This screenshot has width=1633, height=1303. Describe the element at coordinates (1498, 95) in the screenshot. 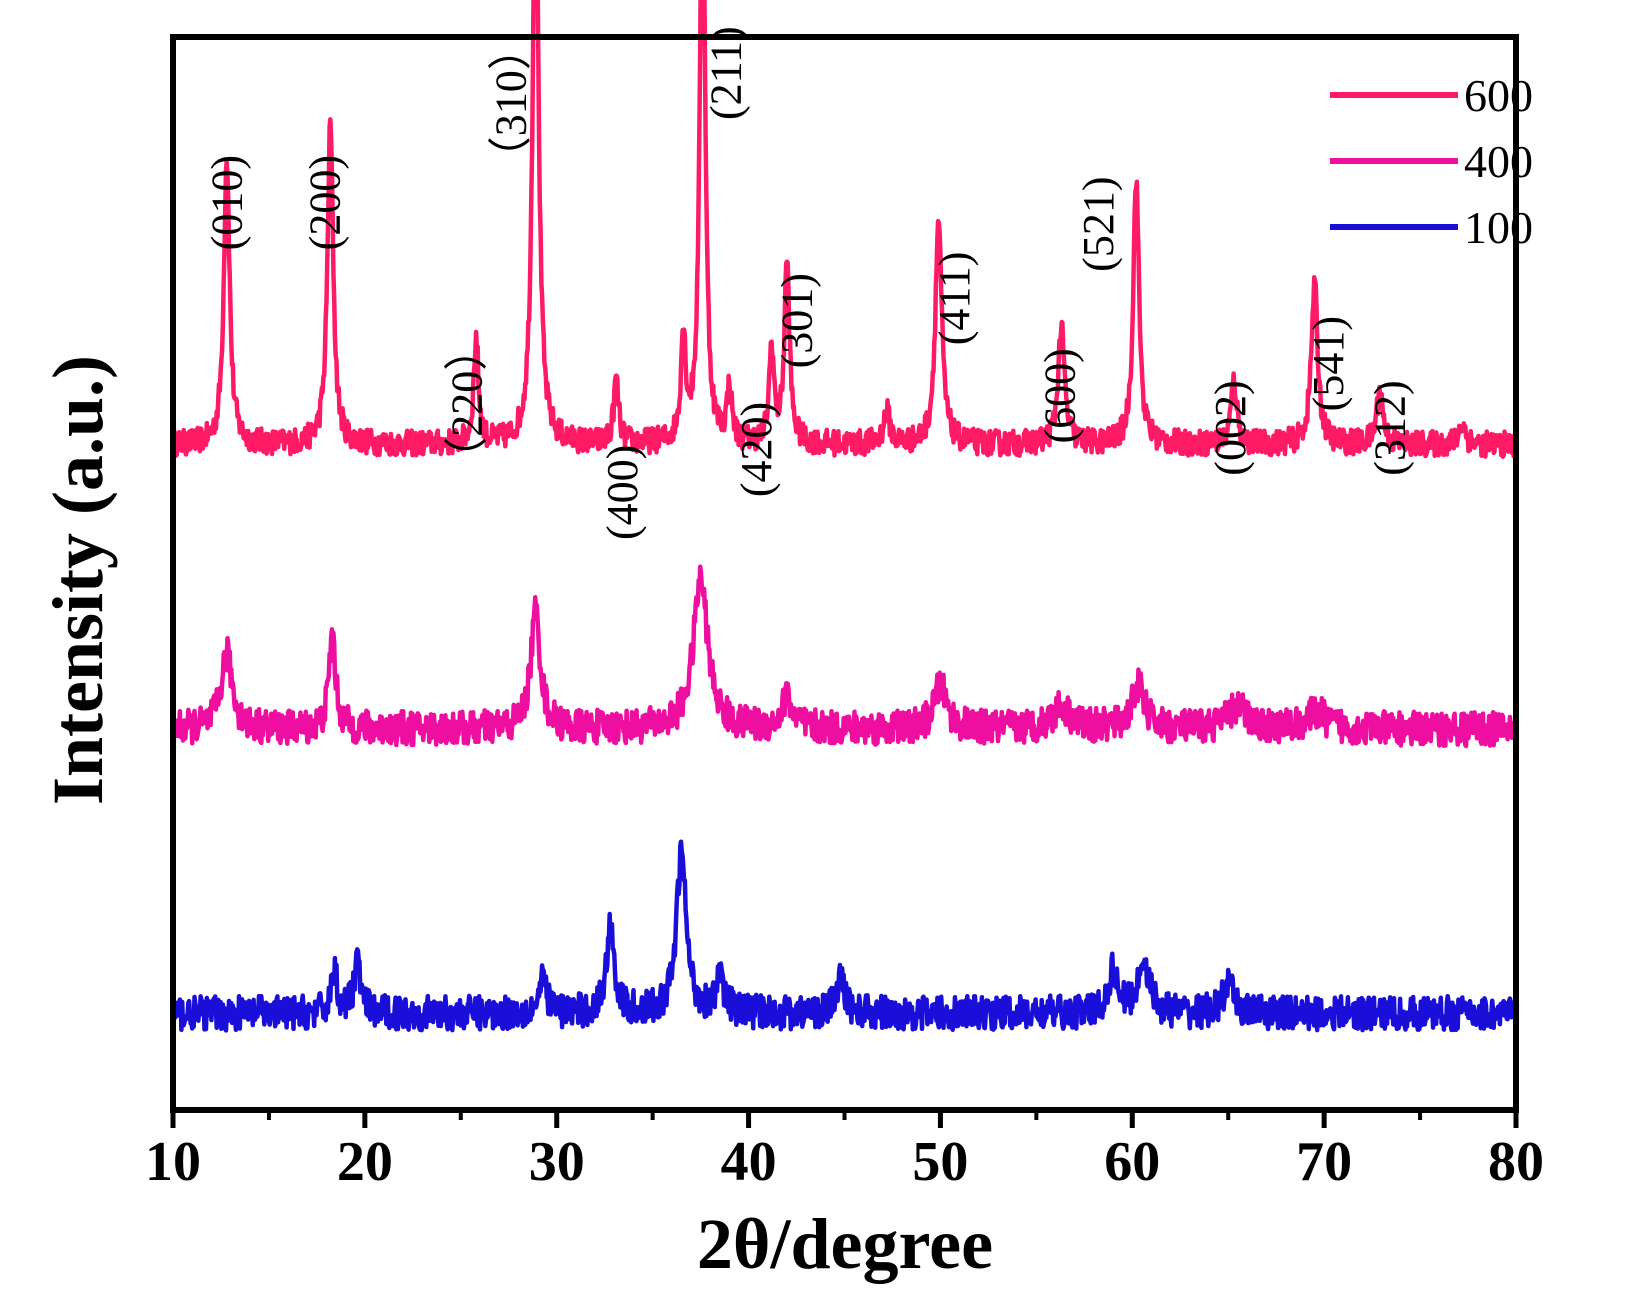

I see `legend-label-600: 600` at that location.